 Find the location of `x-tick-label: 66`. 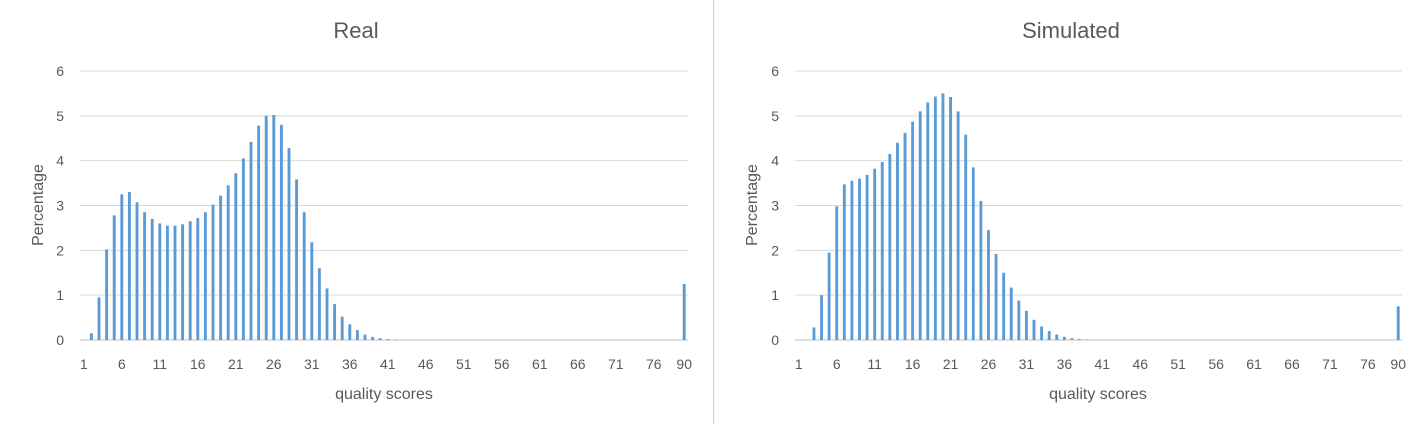

x-tick-label: 66 is located at coordinates (578, 364).